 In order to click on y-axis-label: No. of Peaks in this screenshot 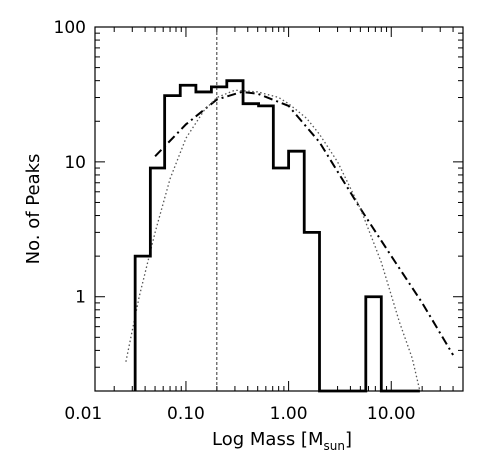, I will do `click(33, 209)`.